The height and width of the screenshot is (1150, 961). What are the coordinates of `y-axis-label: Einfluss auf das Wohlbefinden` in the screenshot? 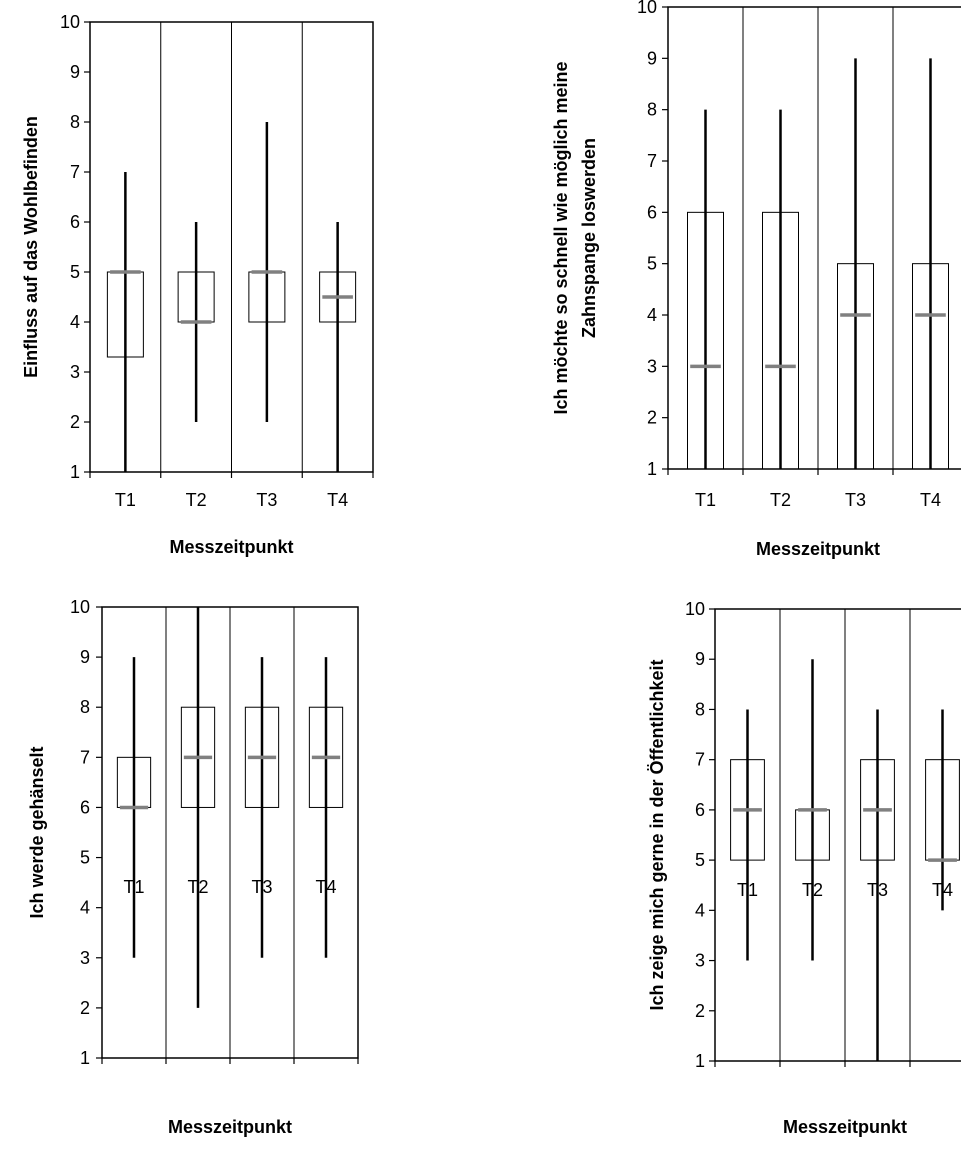 It's located at (31, 247).